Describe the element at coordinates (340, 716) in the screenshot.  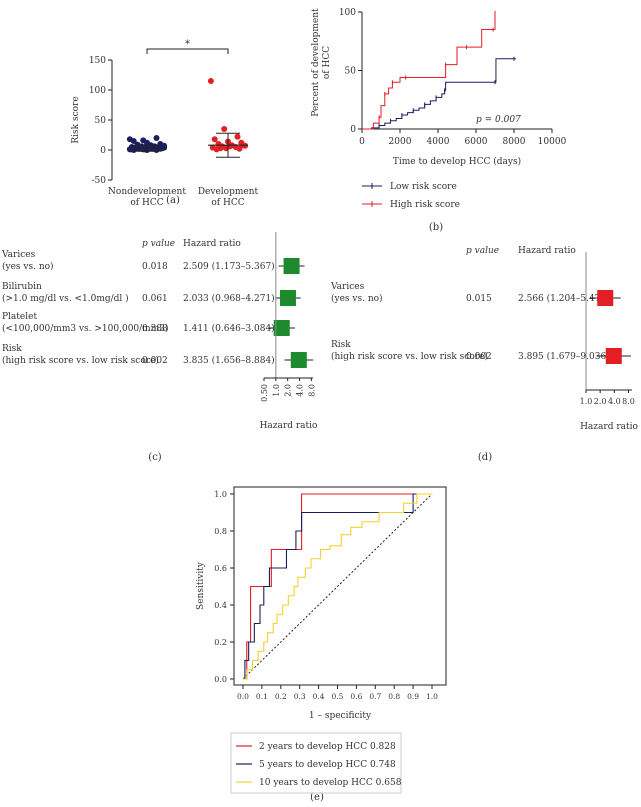
I see `x-axis-label: 1 – specificity` at that location.